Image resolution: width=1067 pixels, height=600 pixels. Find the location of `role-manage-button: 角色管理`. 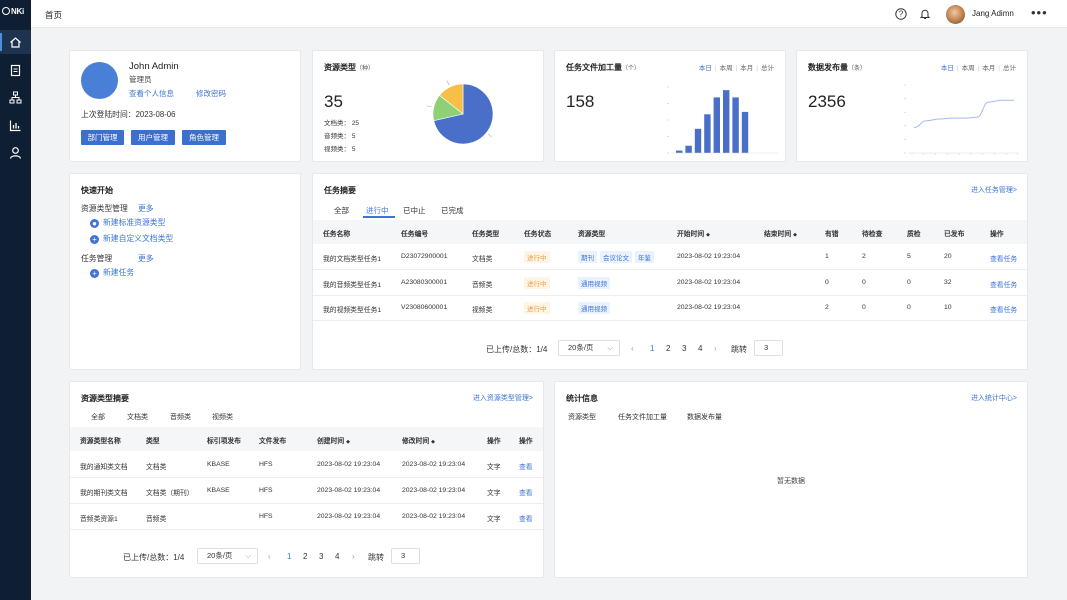

role-manage-button: 角色管理 is located at coordinates (204, 137).